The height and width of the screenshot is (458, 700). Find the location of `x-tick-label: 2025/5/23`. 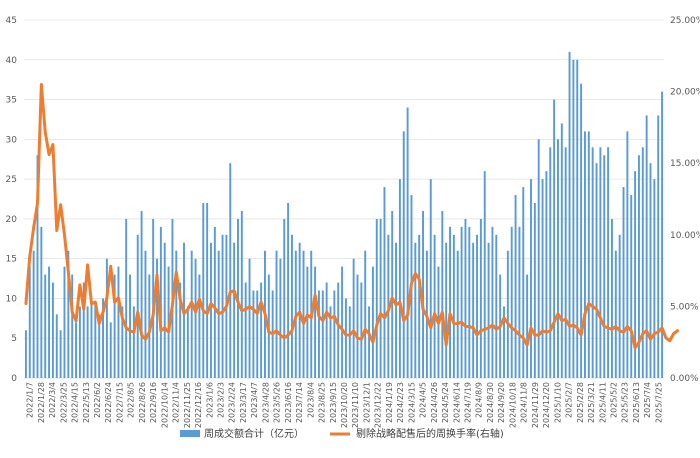

x-tick-label: 2025/5/23 is located at coordinates (625, 402).